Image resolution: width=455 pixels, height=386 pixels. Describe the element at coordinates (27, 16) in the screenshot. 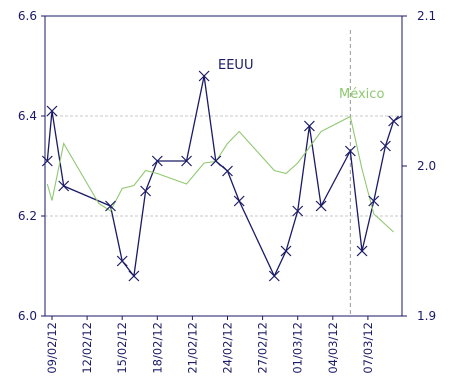

I see `left-tick-label-3: 6.6` at that location.